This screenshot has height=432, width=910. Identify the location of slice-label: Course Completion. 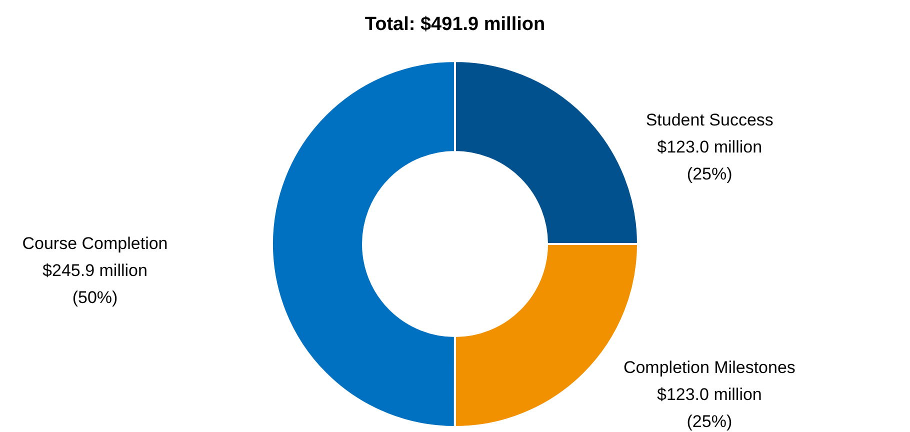
(95, 243).